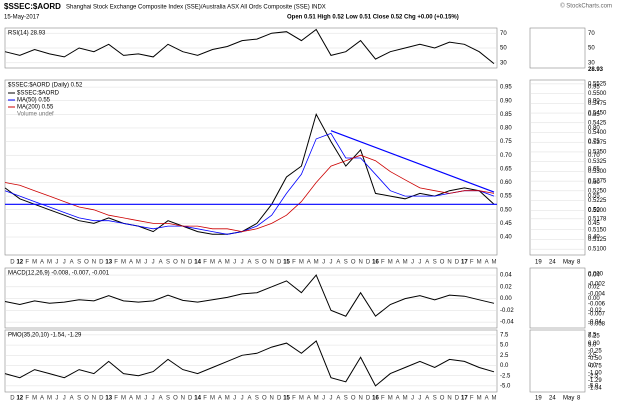  Describe the element at coordinates (506, 169) in the screenshot. I see `y-tick-label: 0.65` at that location.